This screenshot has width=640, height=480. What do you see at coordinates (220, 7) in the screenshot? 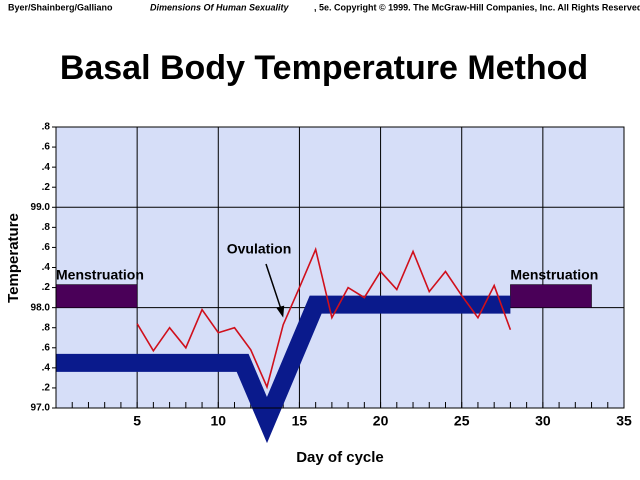
I see `credit-book: Dimensions Of Human Sexuality` at bounding box center [220, 7].